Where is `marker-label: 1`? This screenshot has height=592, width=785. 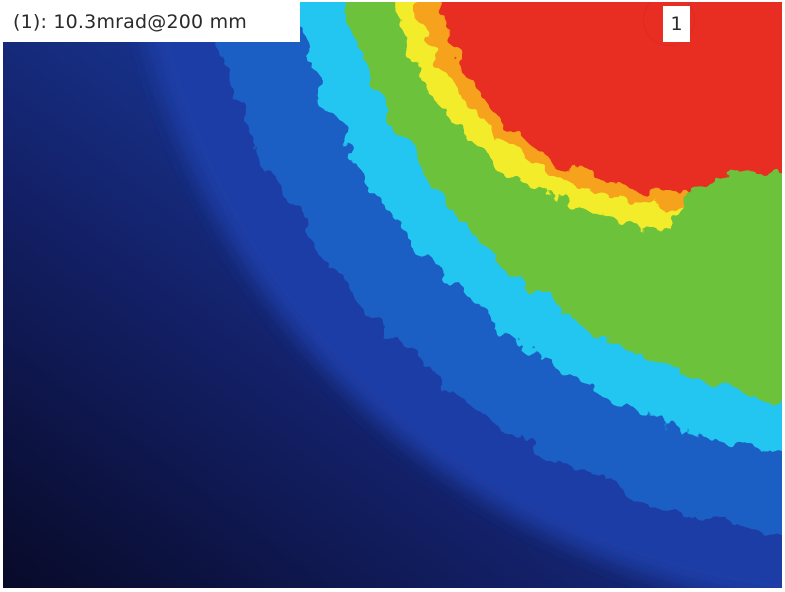
marker-label: 1 is located at coordinates (676, 24).